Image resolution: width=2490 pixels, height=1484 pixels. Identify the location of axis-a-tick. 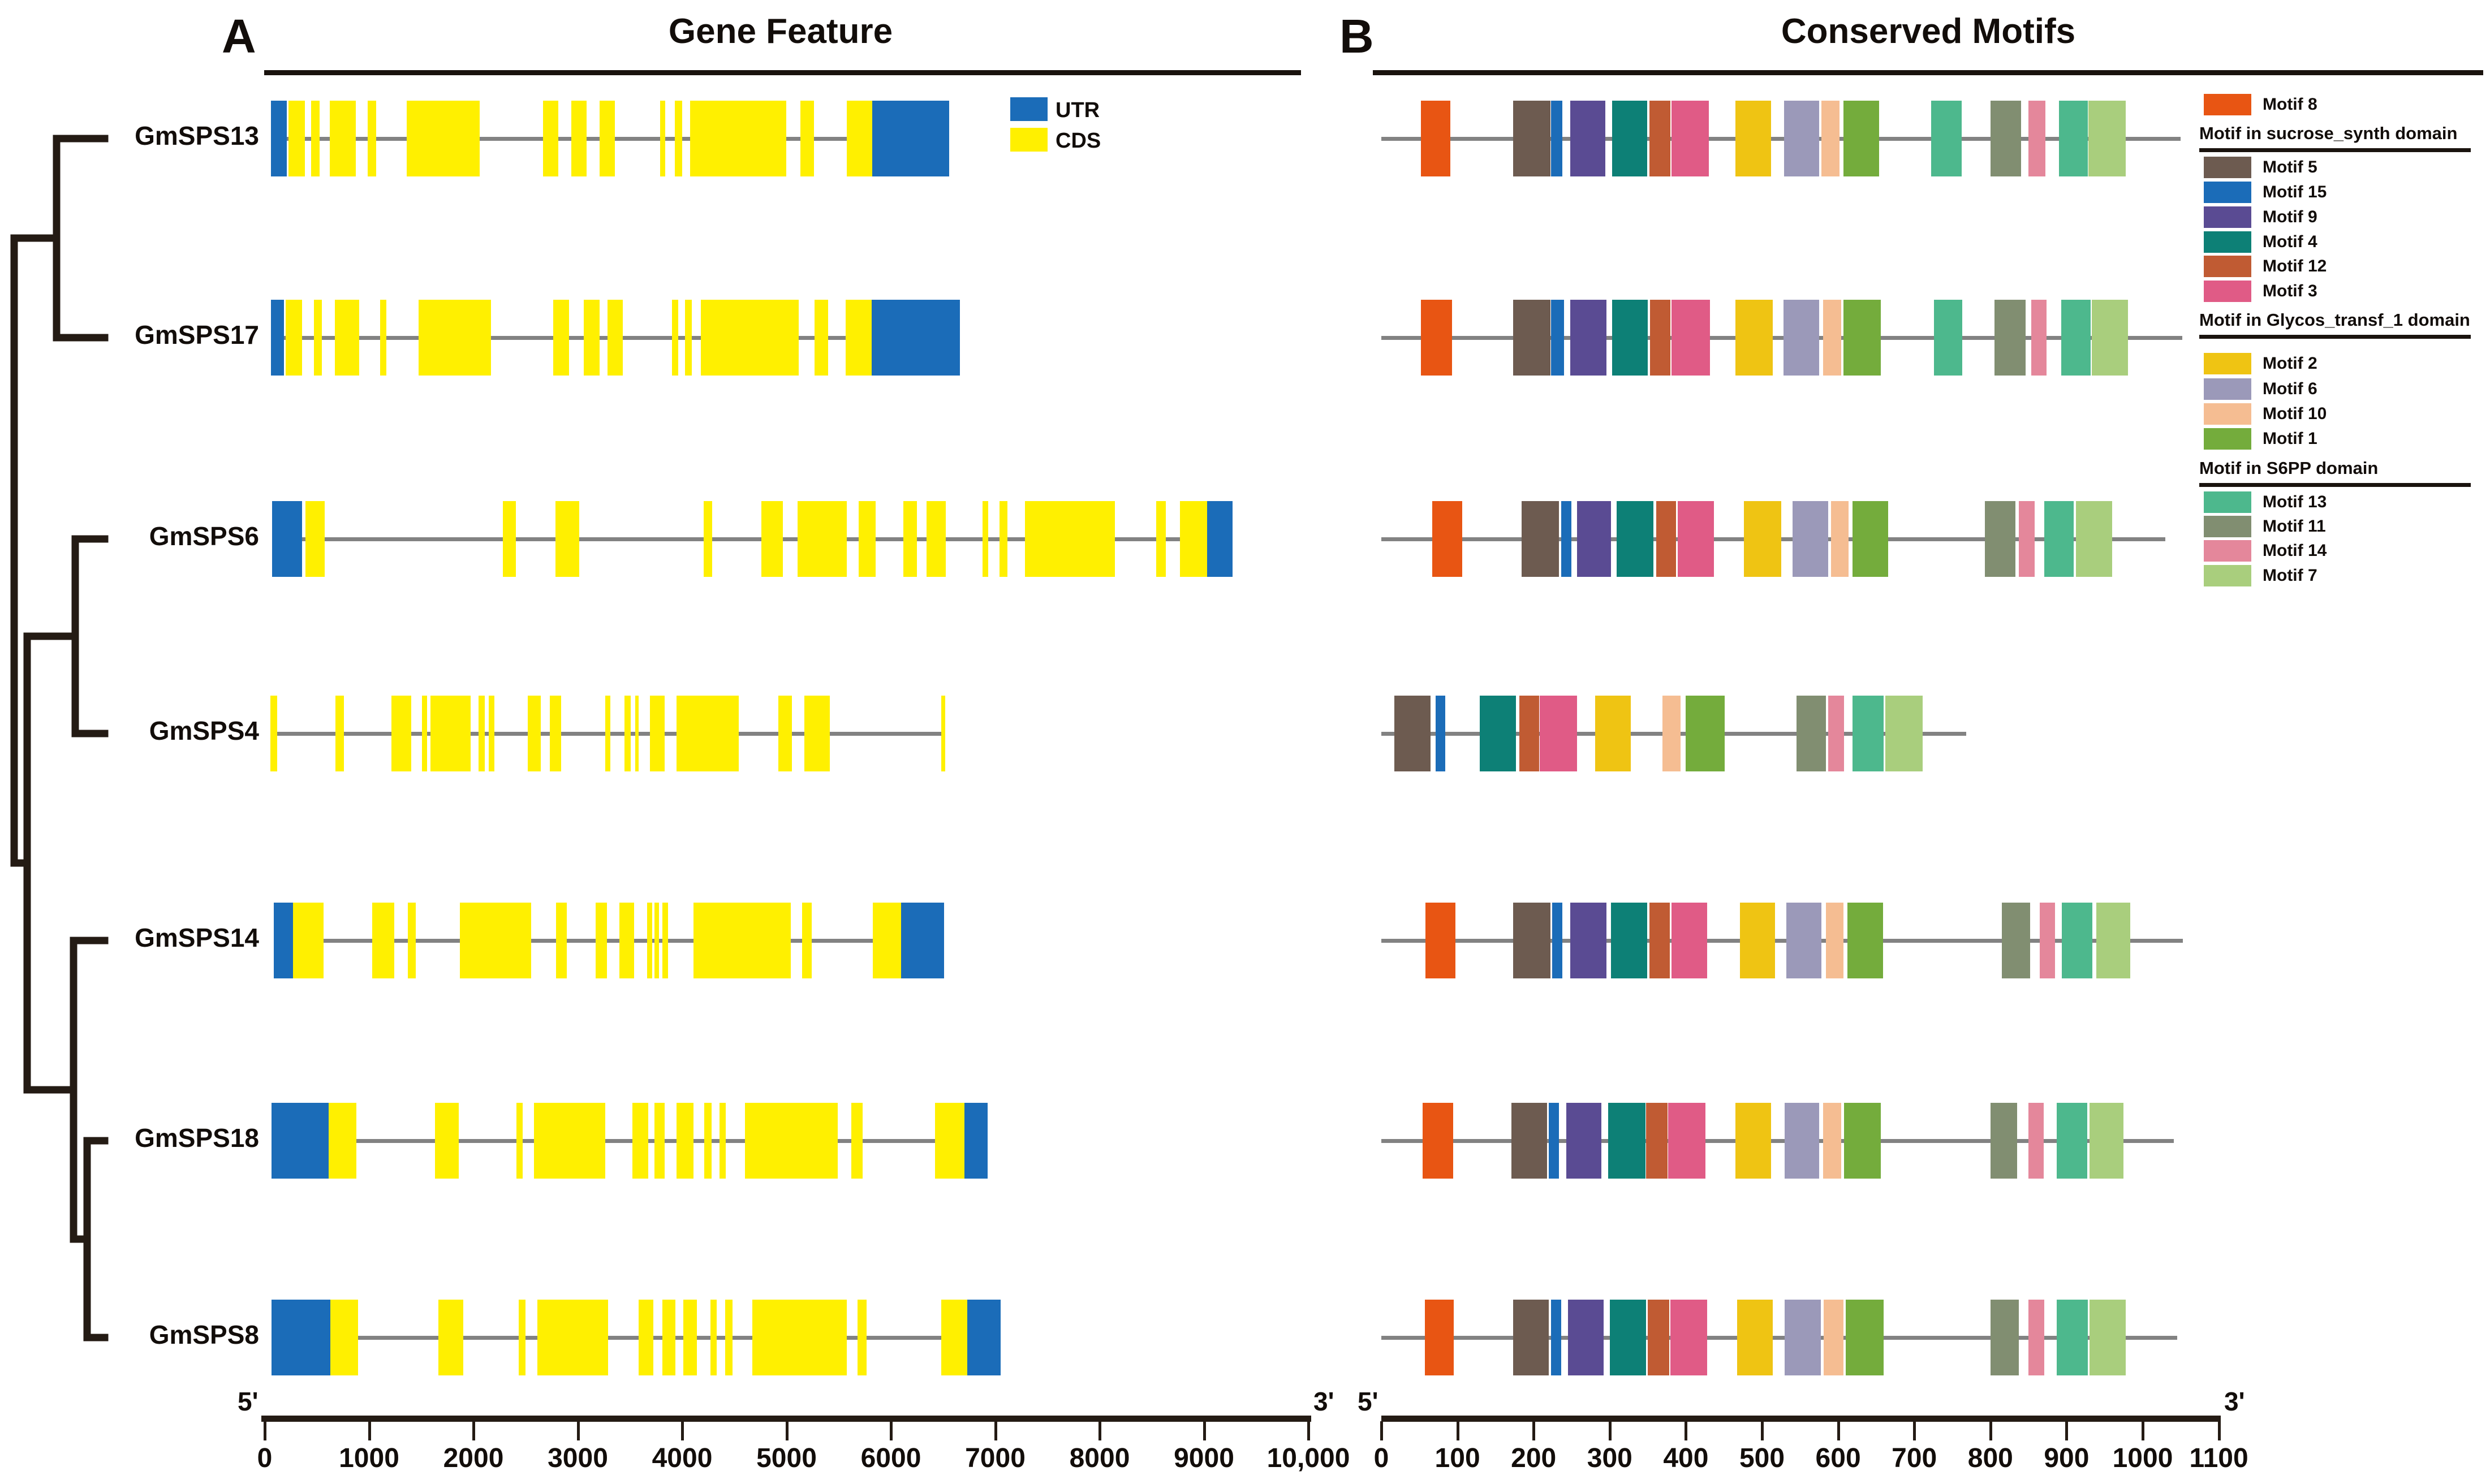
(787, 1430).